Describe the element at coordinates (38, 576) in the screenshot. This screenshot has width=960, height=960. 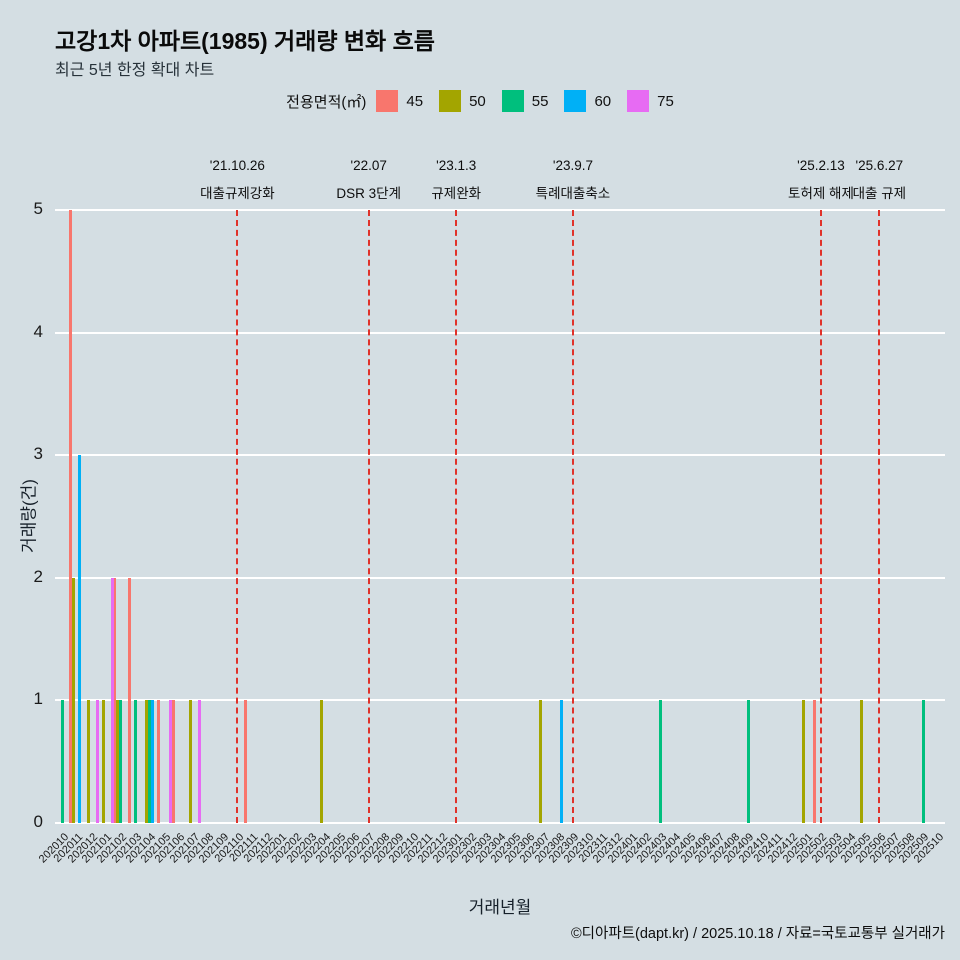
I see `y-tick-label-2: 2` at that location.